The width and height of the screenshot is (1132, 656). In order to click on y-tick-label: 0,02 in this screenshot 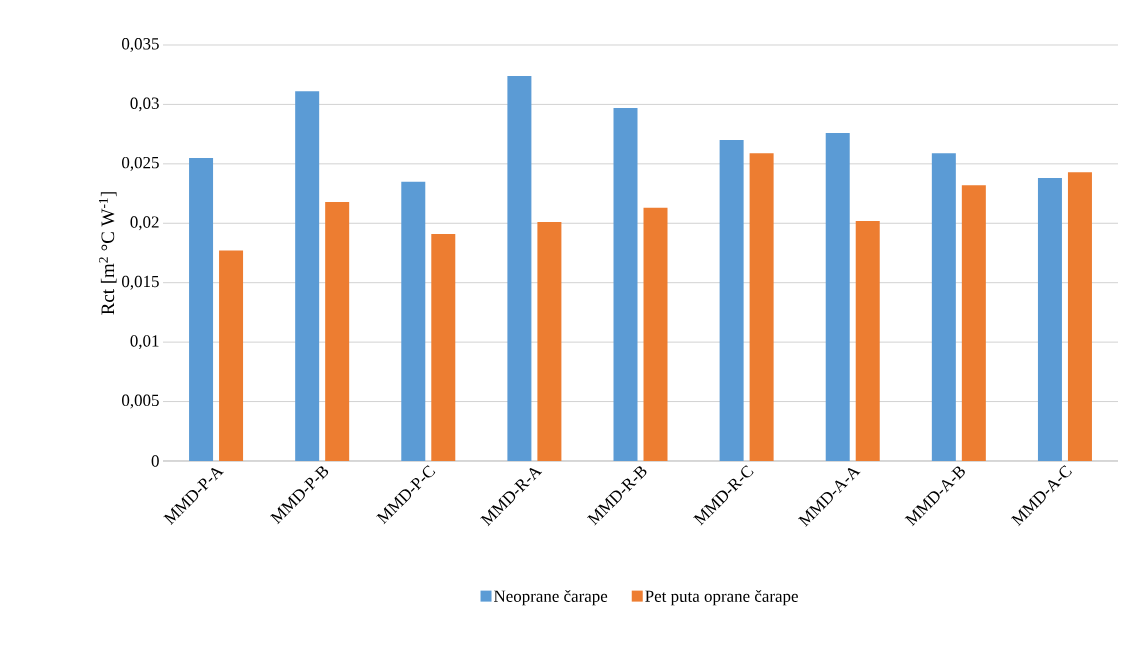, I will do `click(144, 223)`.